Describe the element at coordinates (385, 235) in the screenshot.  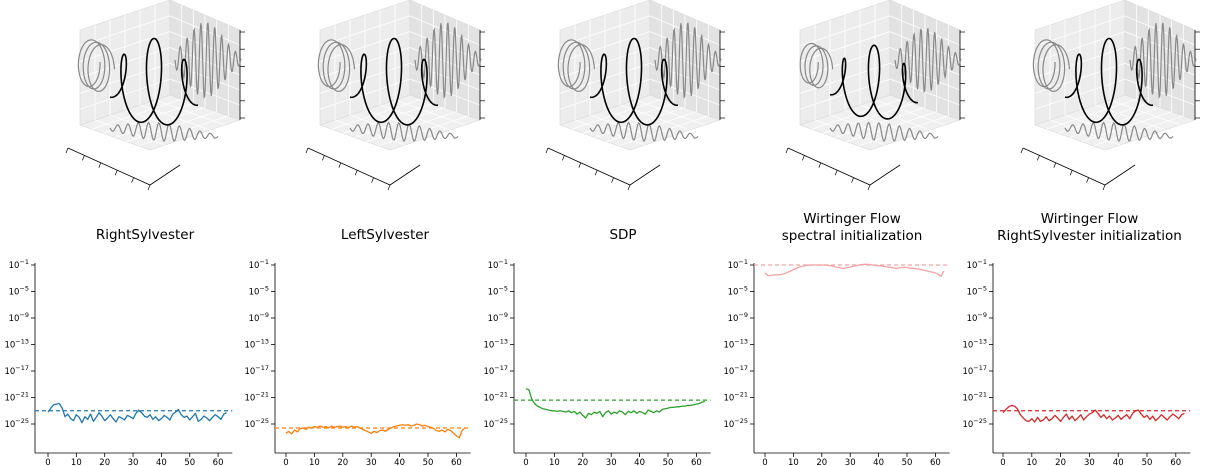
I see `panel-title-2: LeftSylvester` at that location.